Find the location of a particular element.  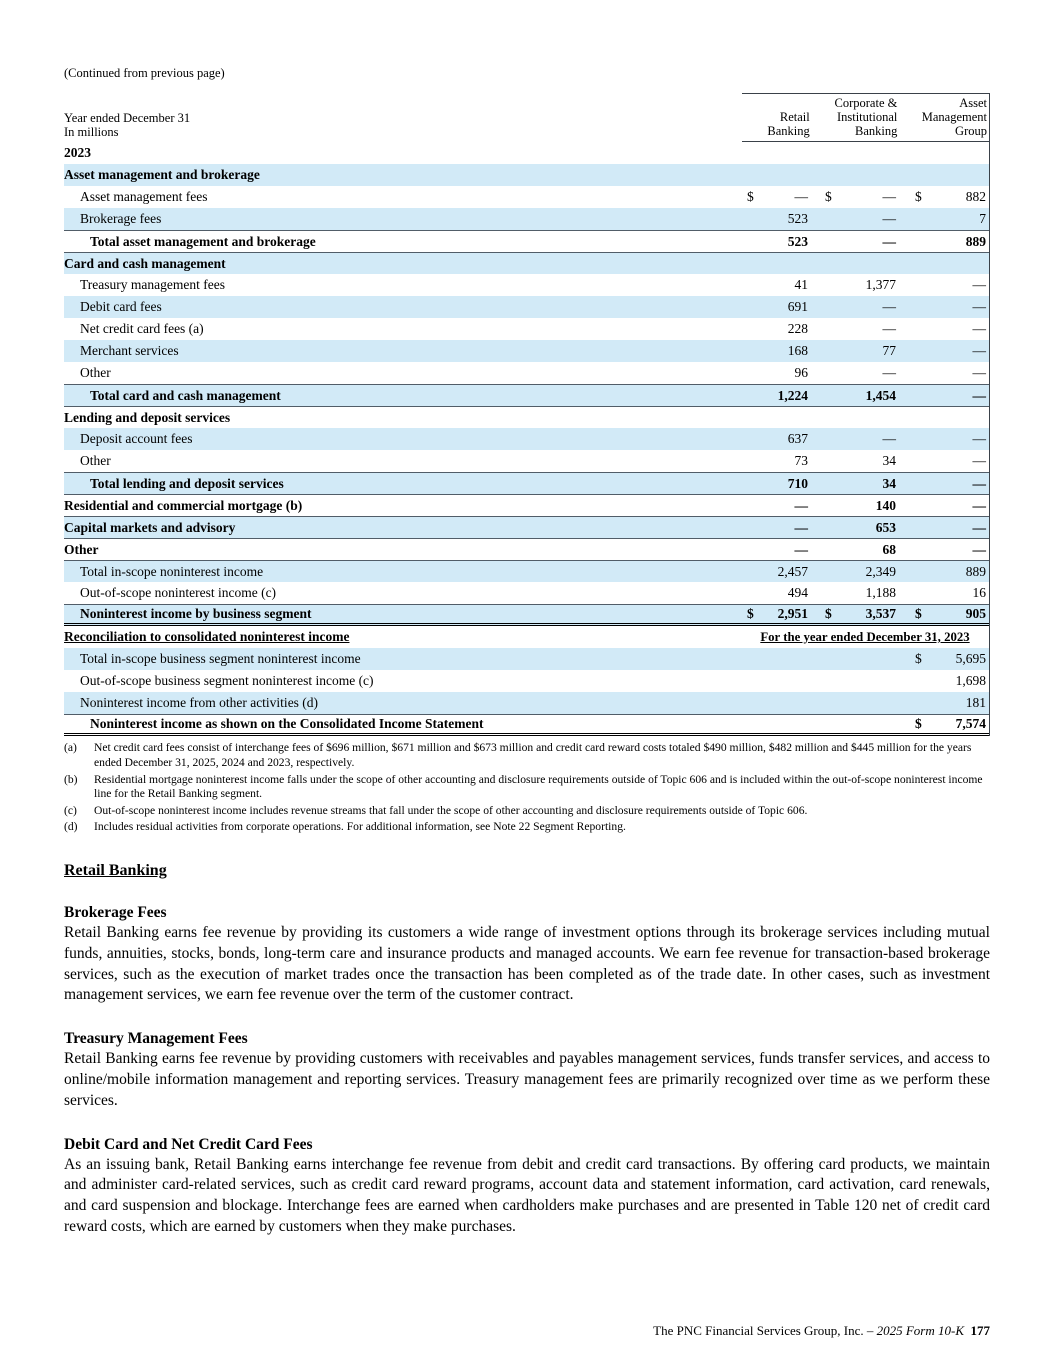

cell-value: 140 is located at coordinates (885, 505).